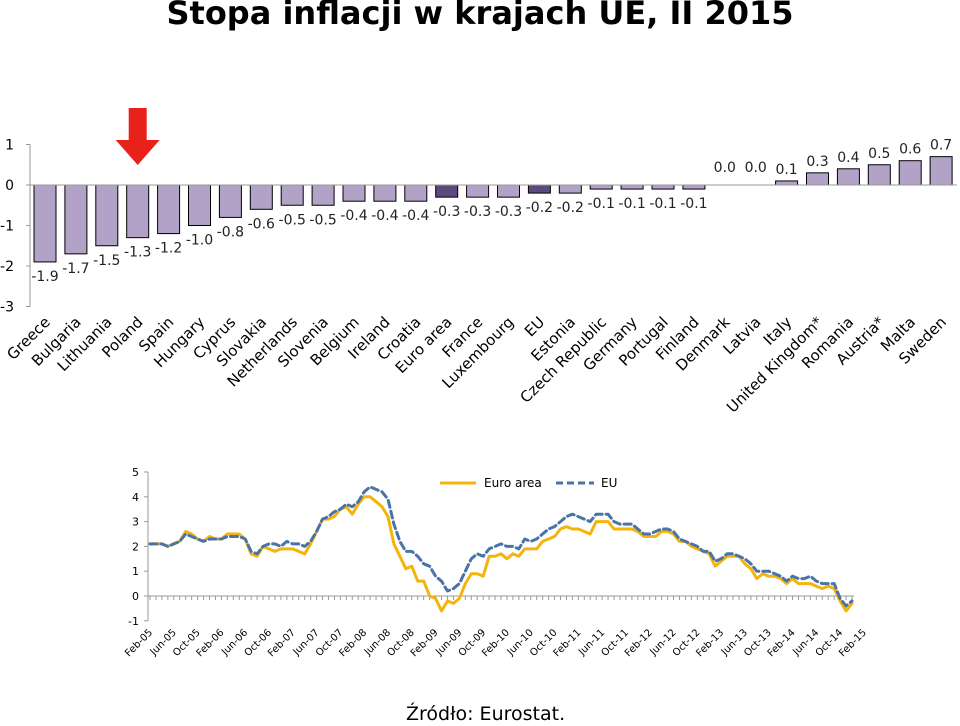 This screenshot has height=726, width=960. What do you see at coordinates (848, 158) in the screenshot?
I see `bar-value-label: 0.4` at bounding box center [848, 158].